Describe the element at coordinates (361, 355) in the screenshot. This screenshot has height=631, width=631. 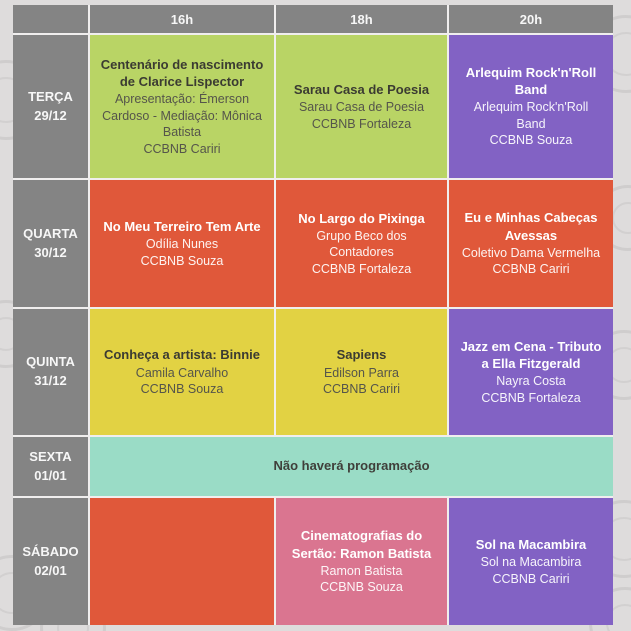
I see `event-title: Sapiens` at that location.